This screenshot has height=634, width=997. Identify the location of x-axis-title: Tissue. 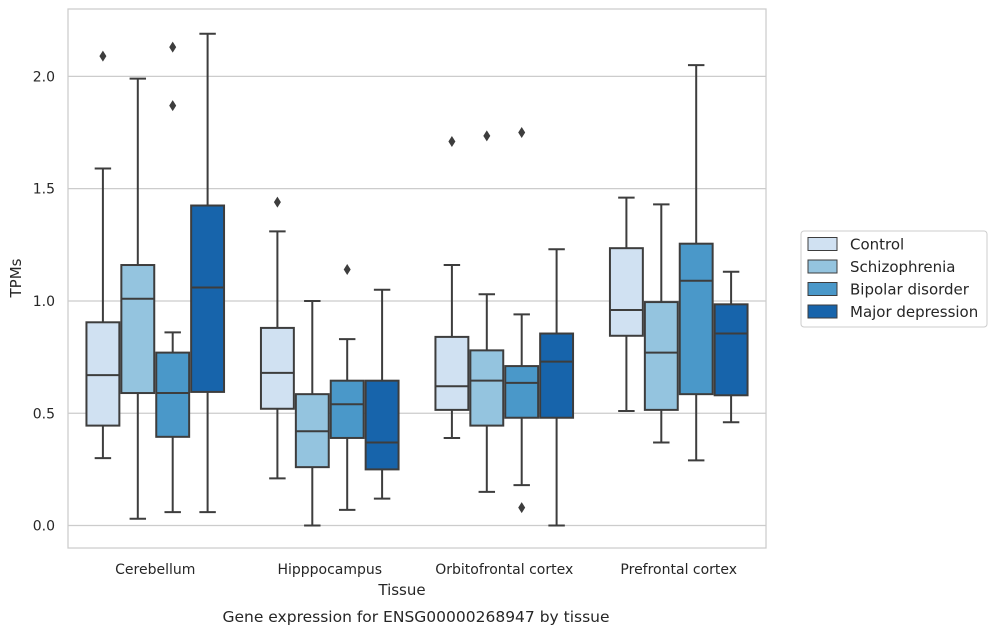
(401, 590).